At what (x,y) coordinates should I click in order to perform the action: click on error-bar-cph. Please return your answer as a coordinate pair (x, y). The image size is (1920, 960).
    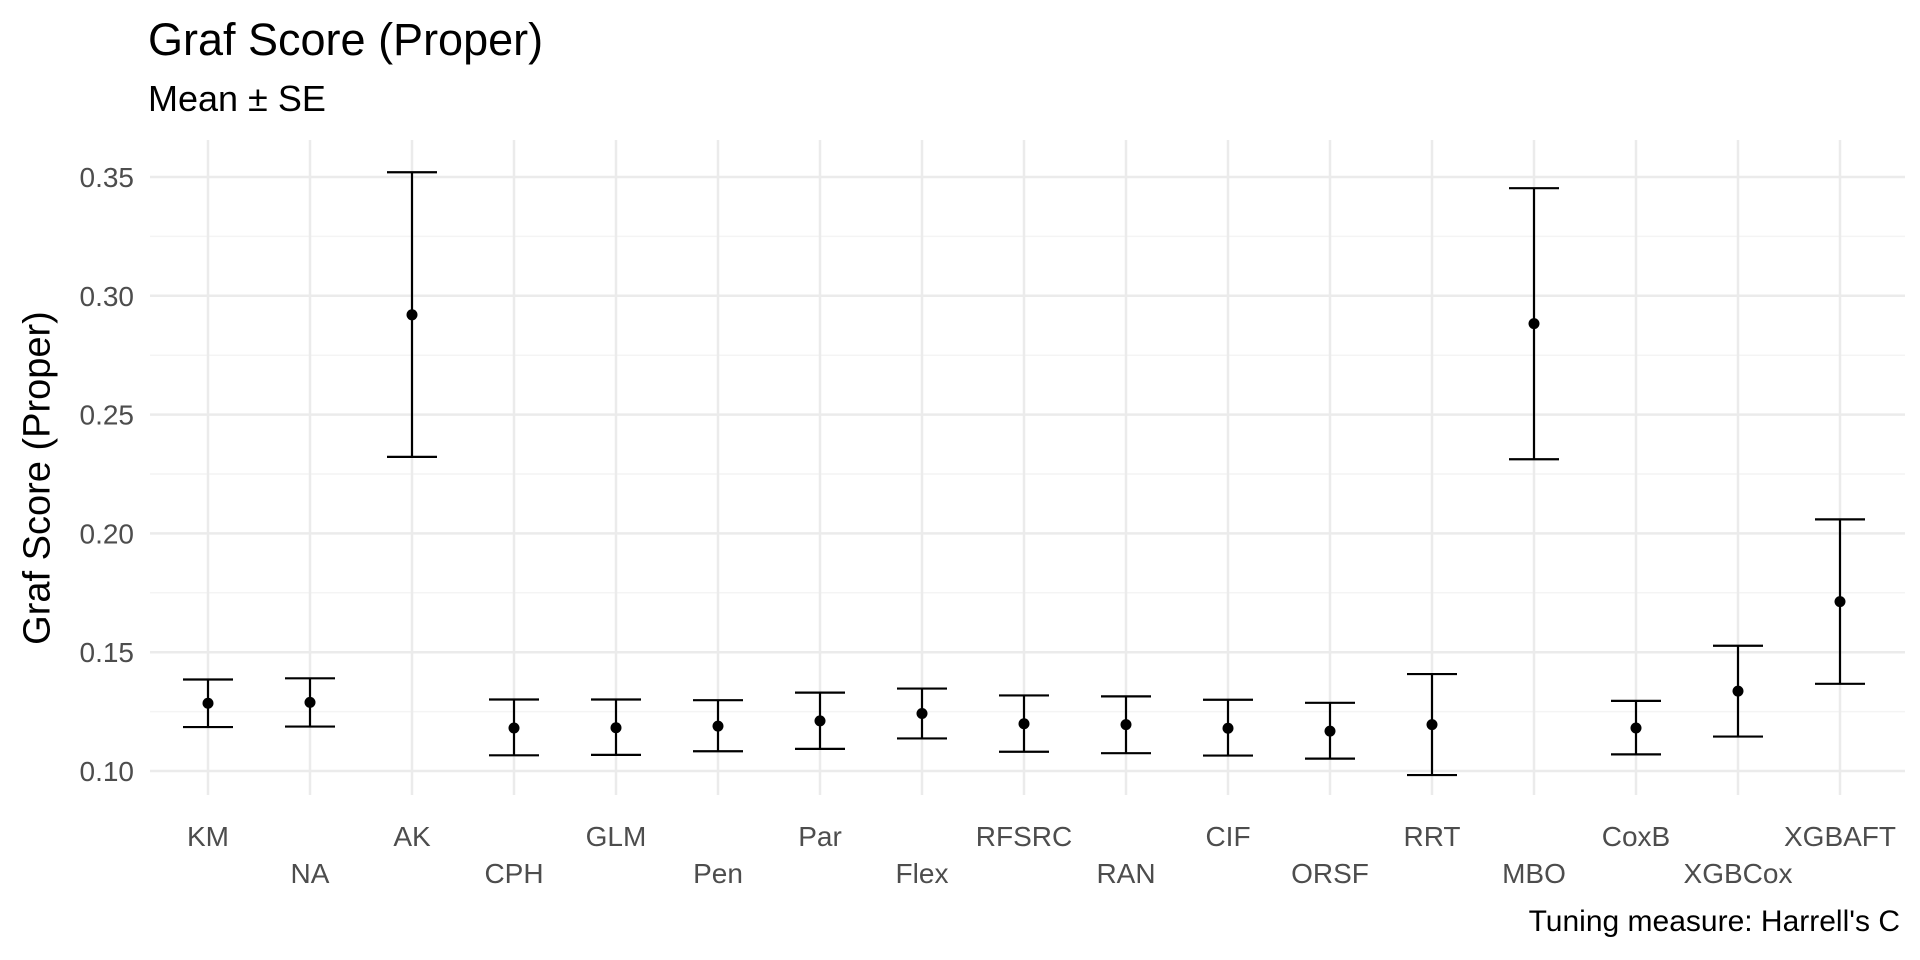
    Looking at the image, I should click on (514, 727).